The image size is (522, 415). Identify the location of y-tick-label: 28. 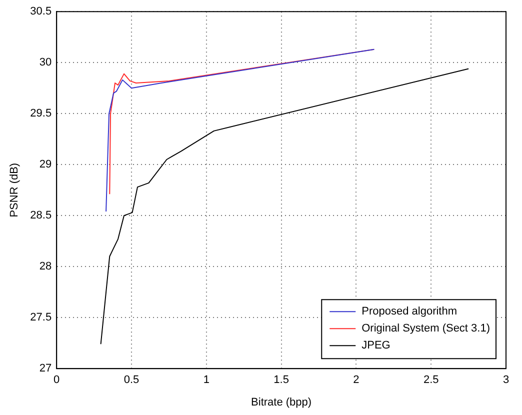
(45, 266).